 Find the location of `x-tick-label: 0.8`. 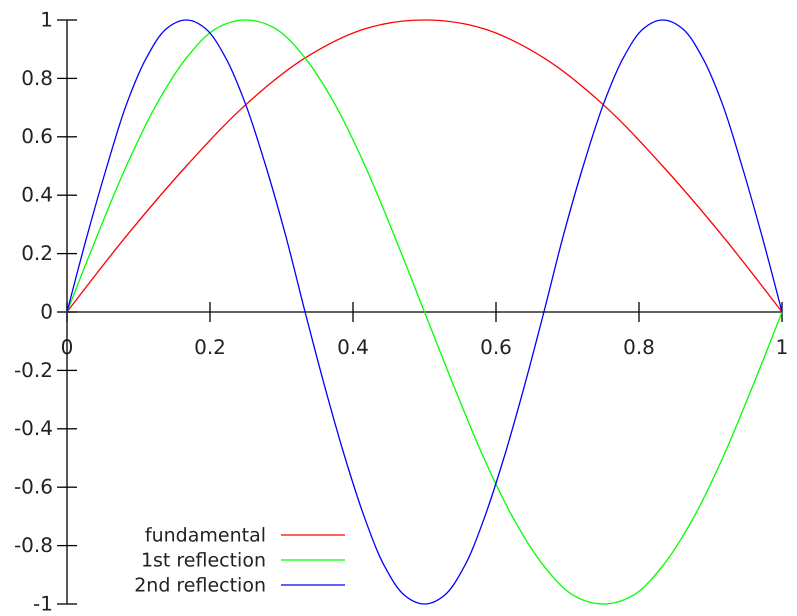

x-tick-label: 0.8 is located at coordinates (639, 347).